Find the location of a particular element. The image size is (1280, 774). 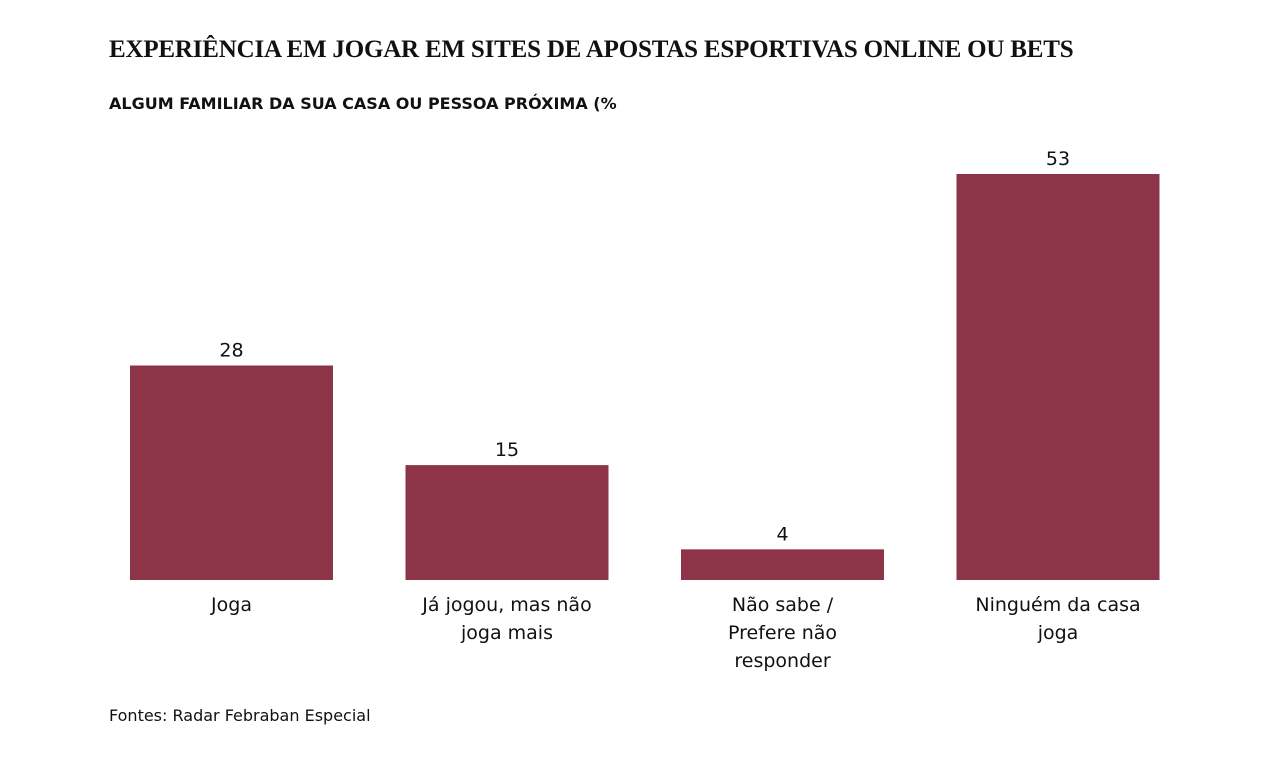

category-label: joga is located at coordinates (1058, 633).